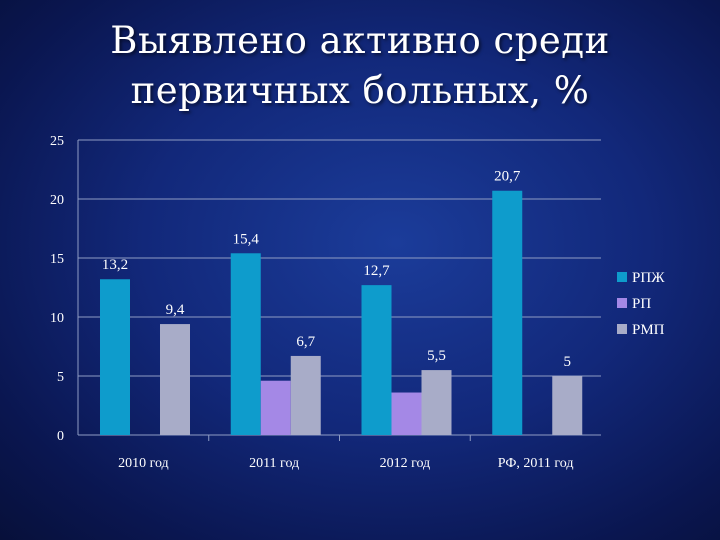 This screenshot has width=720, height=540. What do you see at coordinates (57, 259) in the screenshot?
I see `y-tick-label: 15` at bounding box center [57, 259].